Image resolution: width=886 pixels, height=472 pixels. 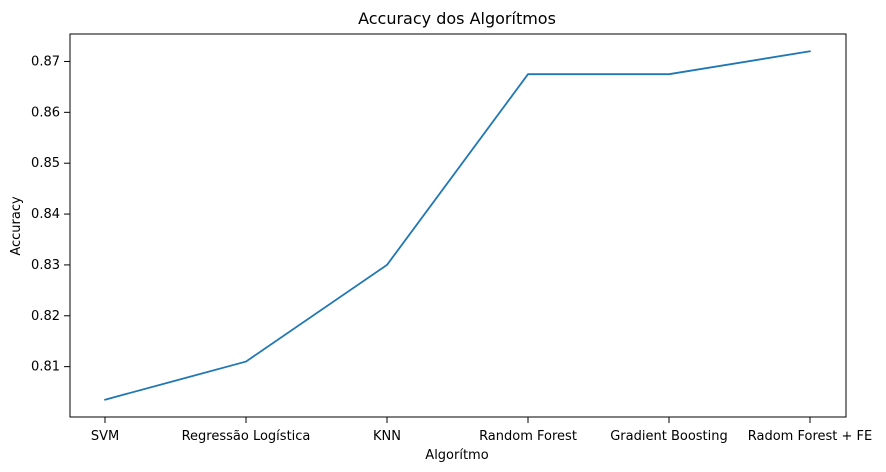 I want to click on y-tick-label-0: 0.81, so click(x=45, y=367).